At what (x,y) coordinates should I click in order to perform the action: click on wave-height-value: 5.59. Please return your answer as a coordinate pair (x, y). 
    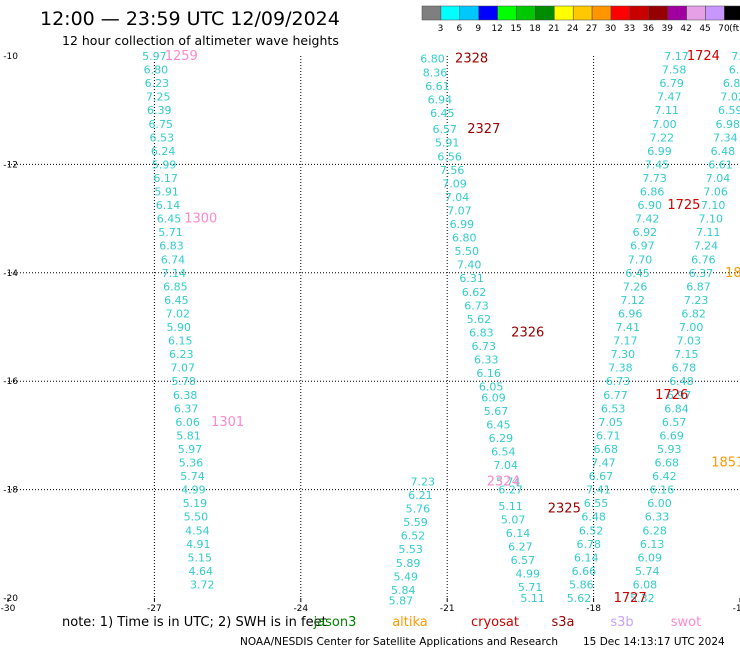
    Looking at the image, I should click on (415, 522).